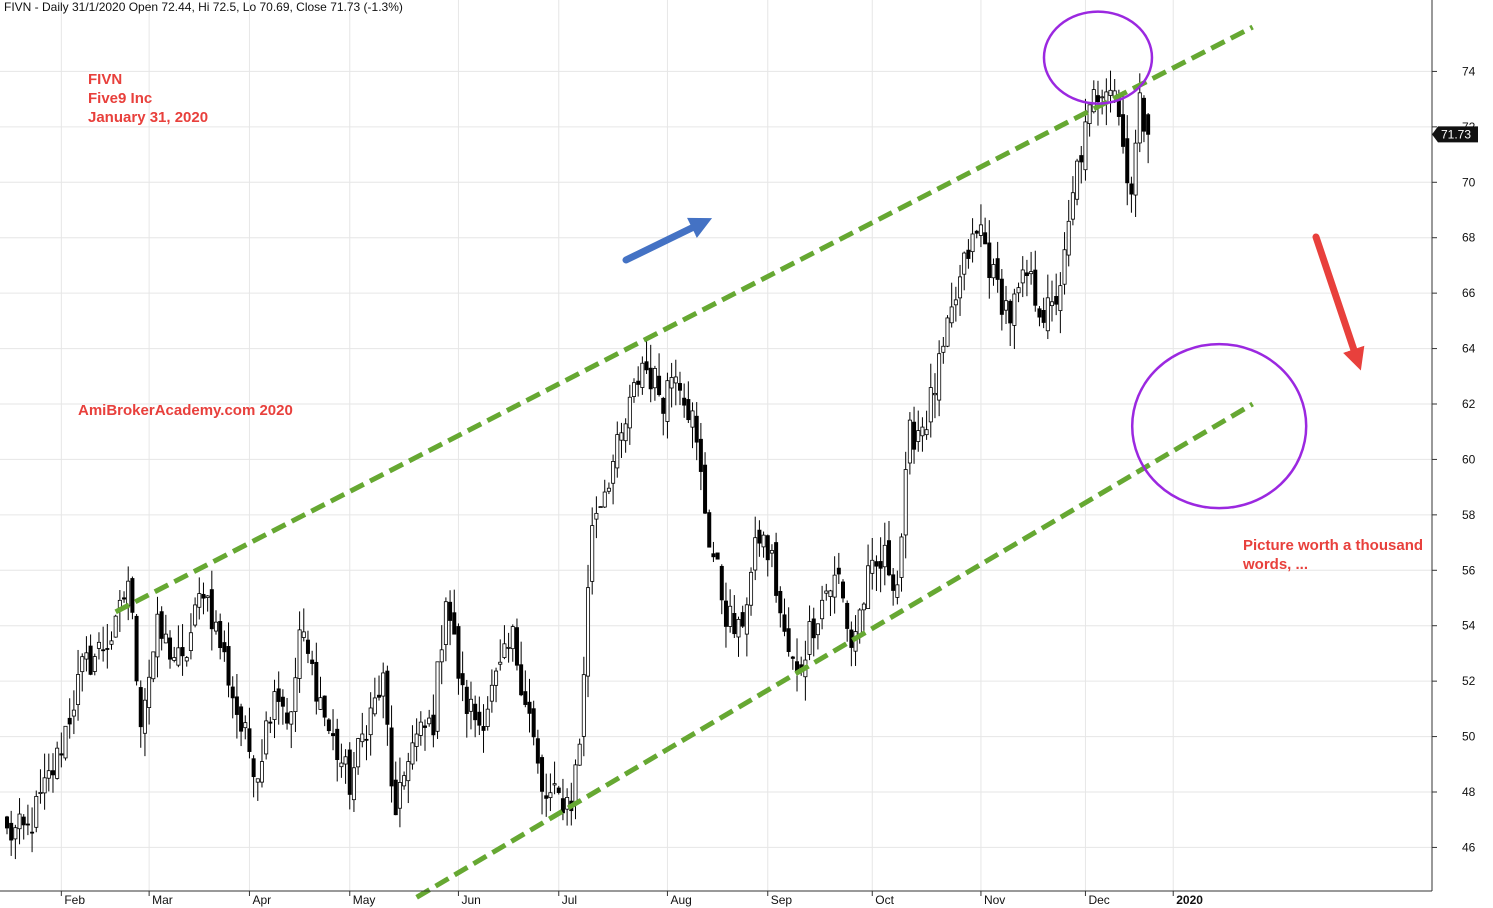 This screenshot has height=908, width=1493. I want to click on watermark-label: AmiBrokerAcademy.com 2020, so click(185, 410).